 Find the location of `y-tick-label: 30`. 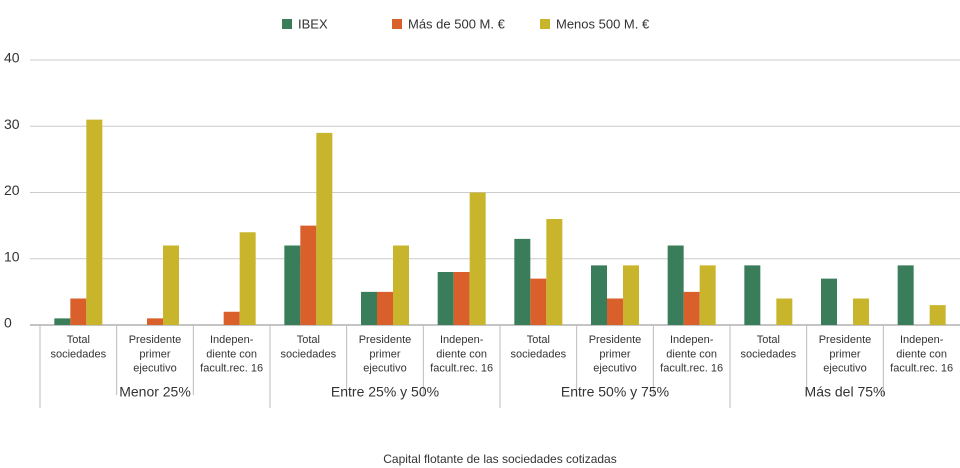

y-tick-label: 30 is located at coordinates (12, 124).